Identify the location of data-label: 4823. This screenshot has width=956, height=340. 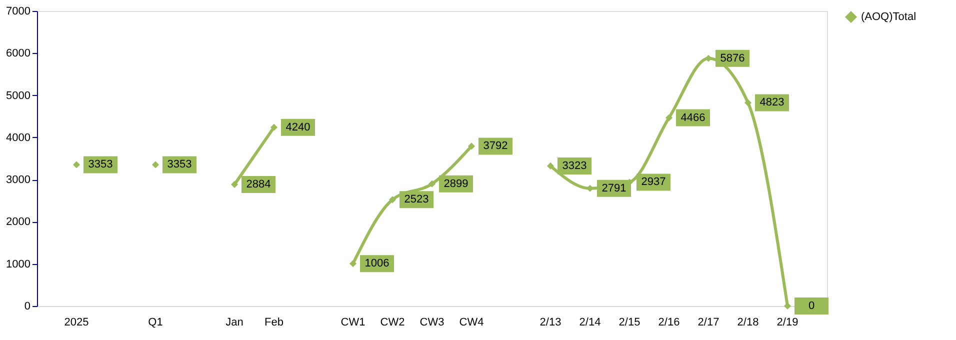
(772, 102).